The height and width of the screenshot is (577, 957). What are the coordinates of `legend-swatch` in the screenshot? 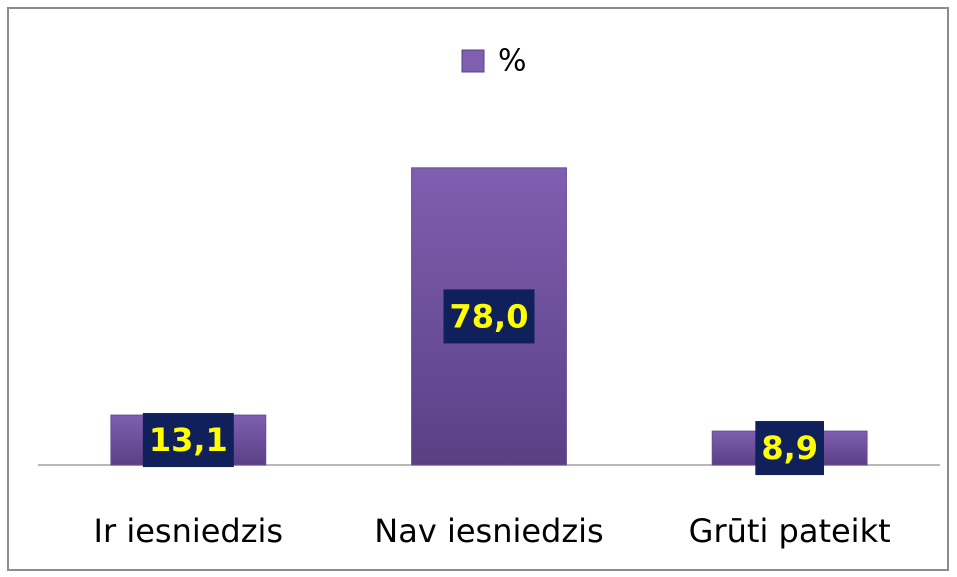 It's located at (473, 61).